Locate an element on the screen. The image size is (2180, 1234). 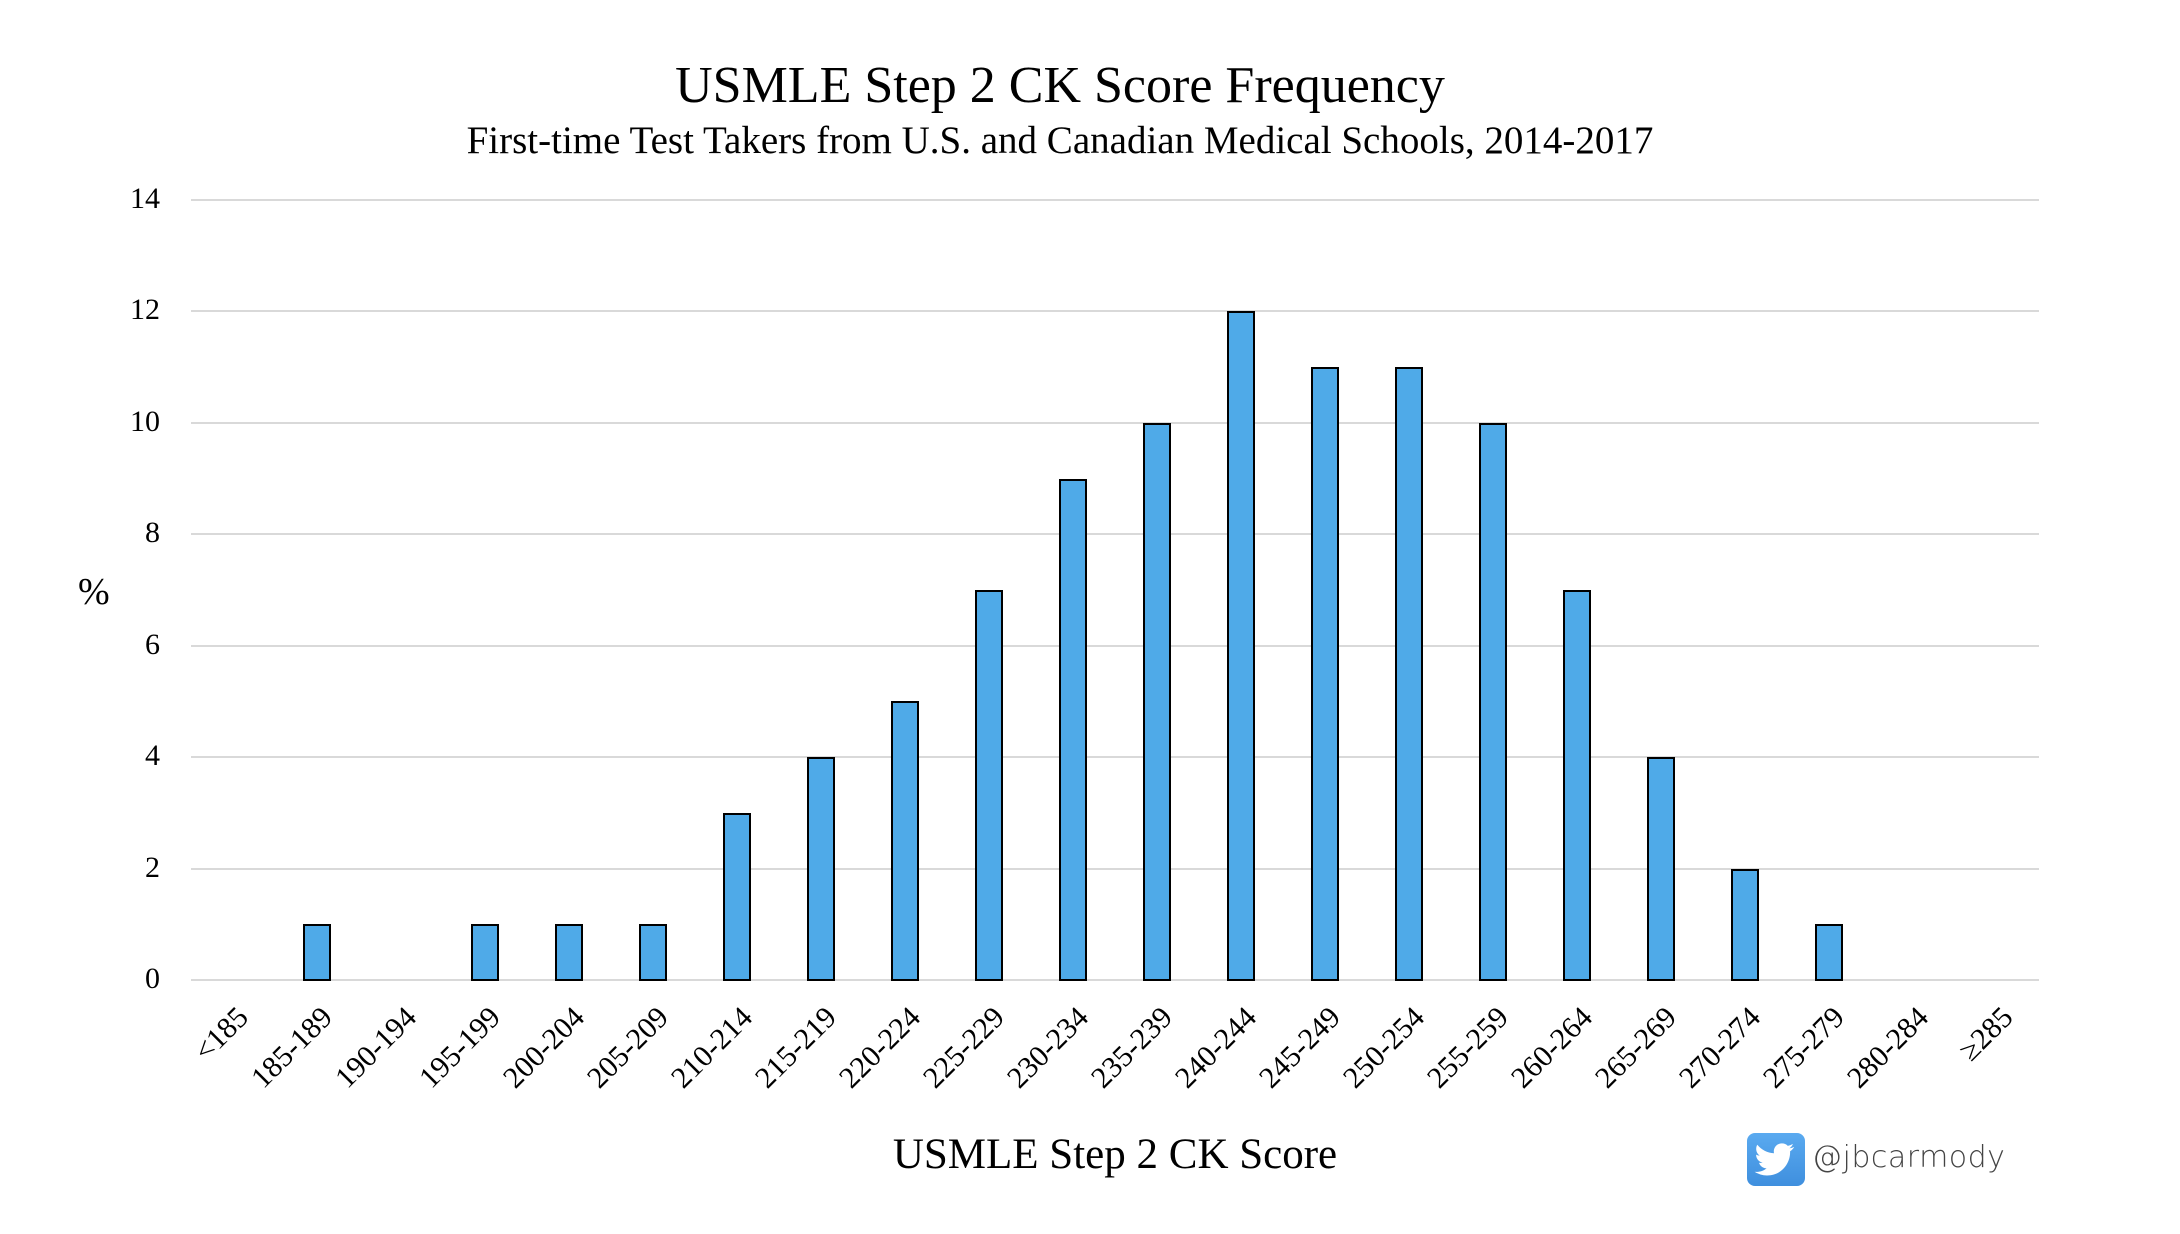
chart-title: USMLE Step 2 CK Score Frequency is located at coordinates (1060, 85).